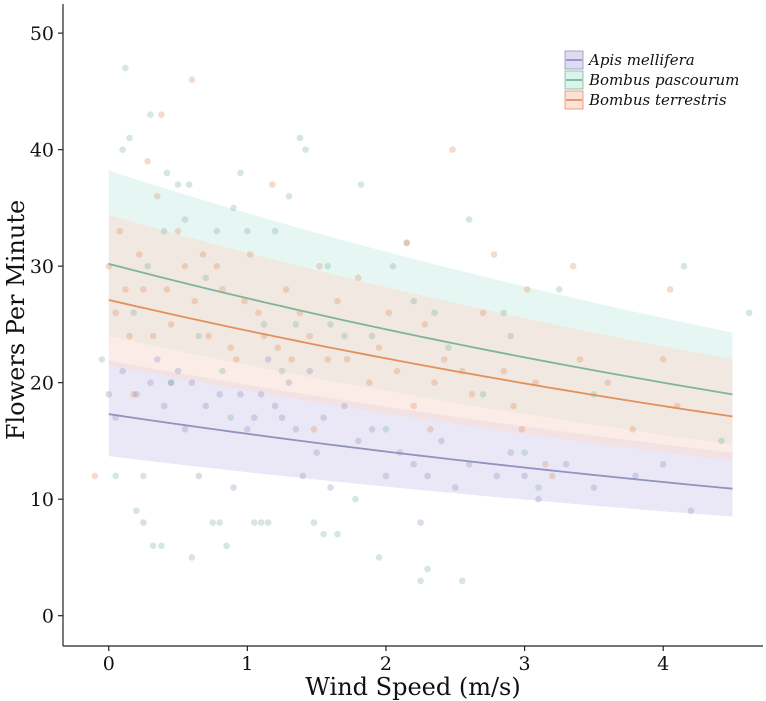 This screenshot has width=766, height=701. Describe the element at coordinates (42, 34) in the screenshot. I see `y-tick-label-50: 50` at that location.